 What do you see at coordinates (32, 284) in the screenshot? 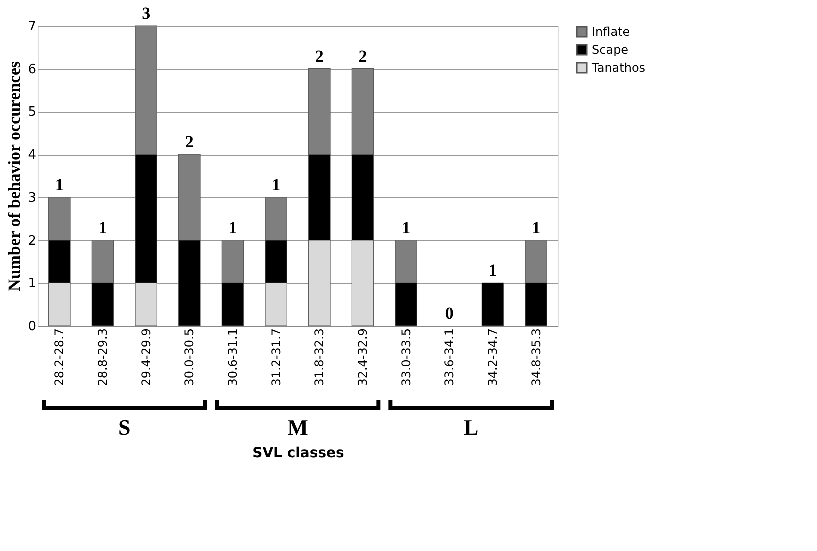
I see `y-tick-label: 1` at bounding box center [32, 284].